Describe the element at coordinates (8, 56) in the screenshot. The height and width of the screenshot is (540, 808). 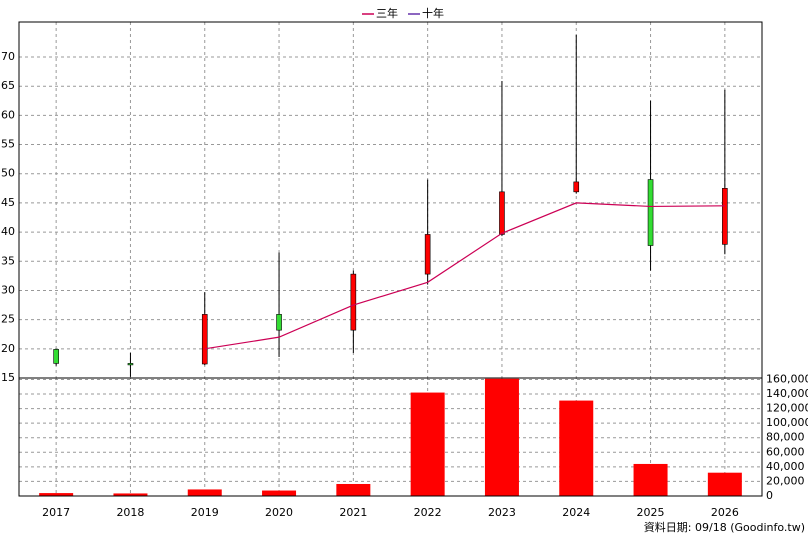
I see `y-tick-label: 70` at that location.